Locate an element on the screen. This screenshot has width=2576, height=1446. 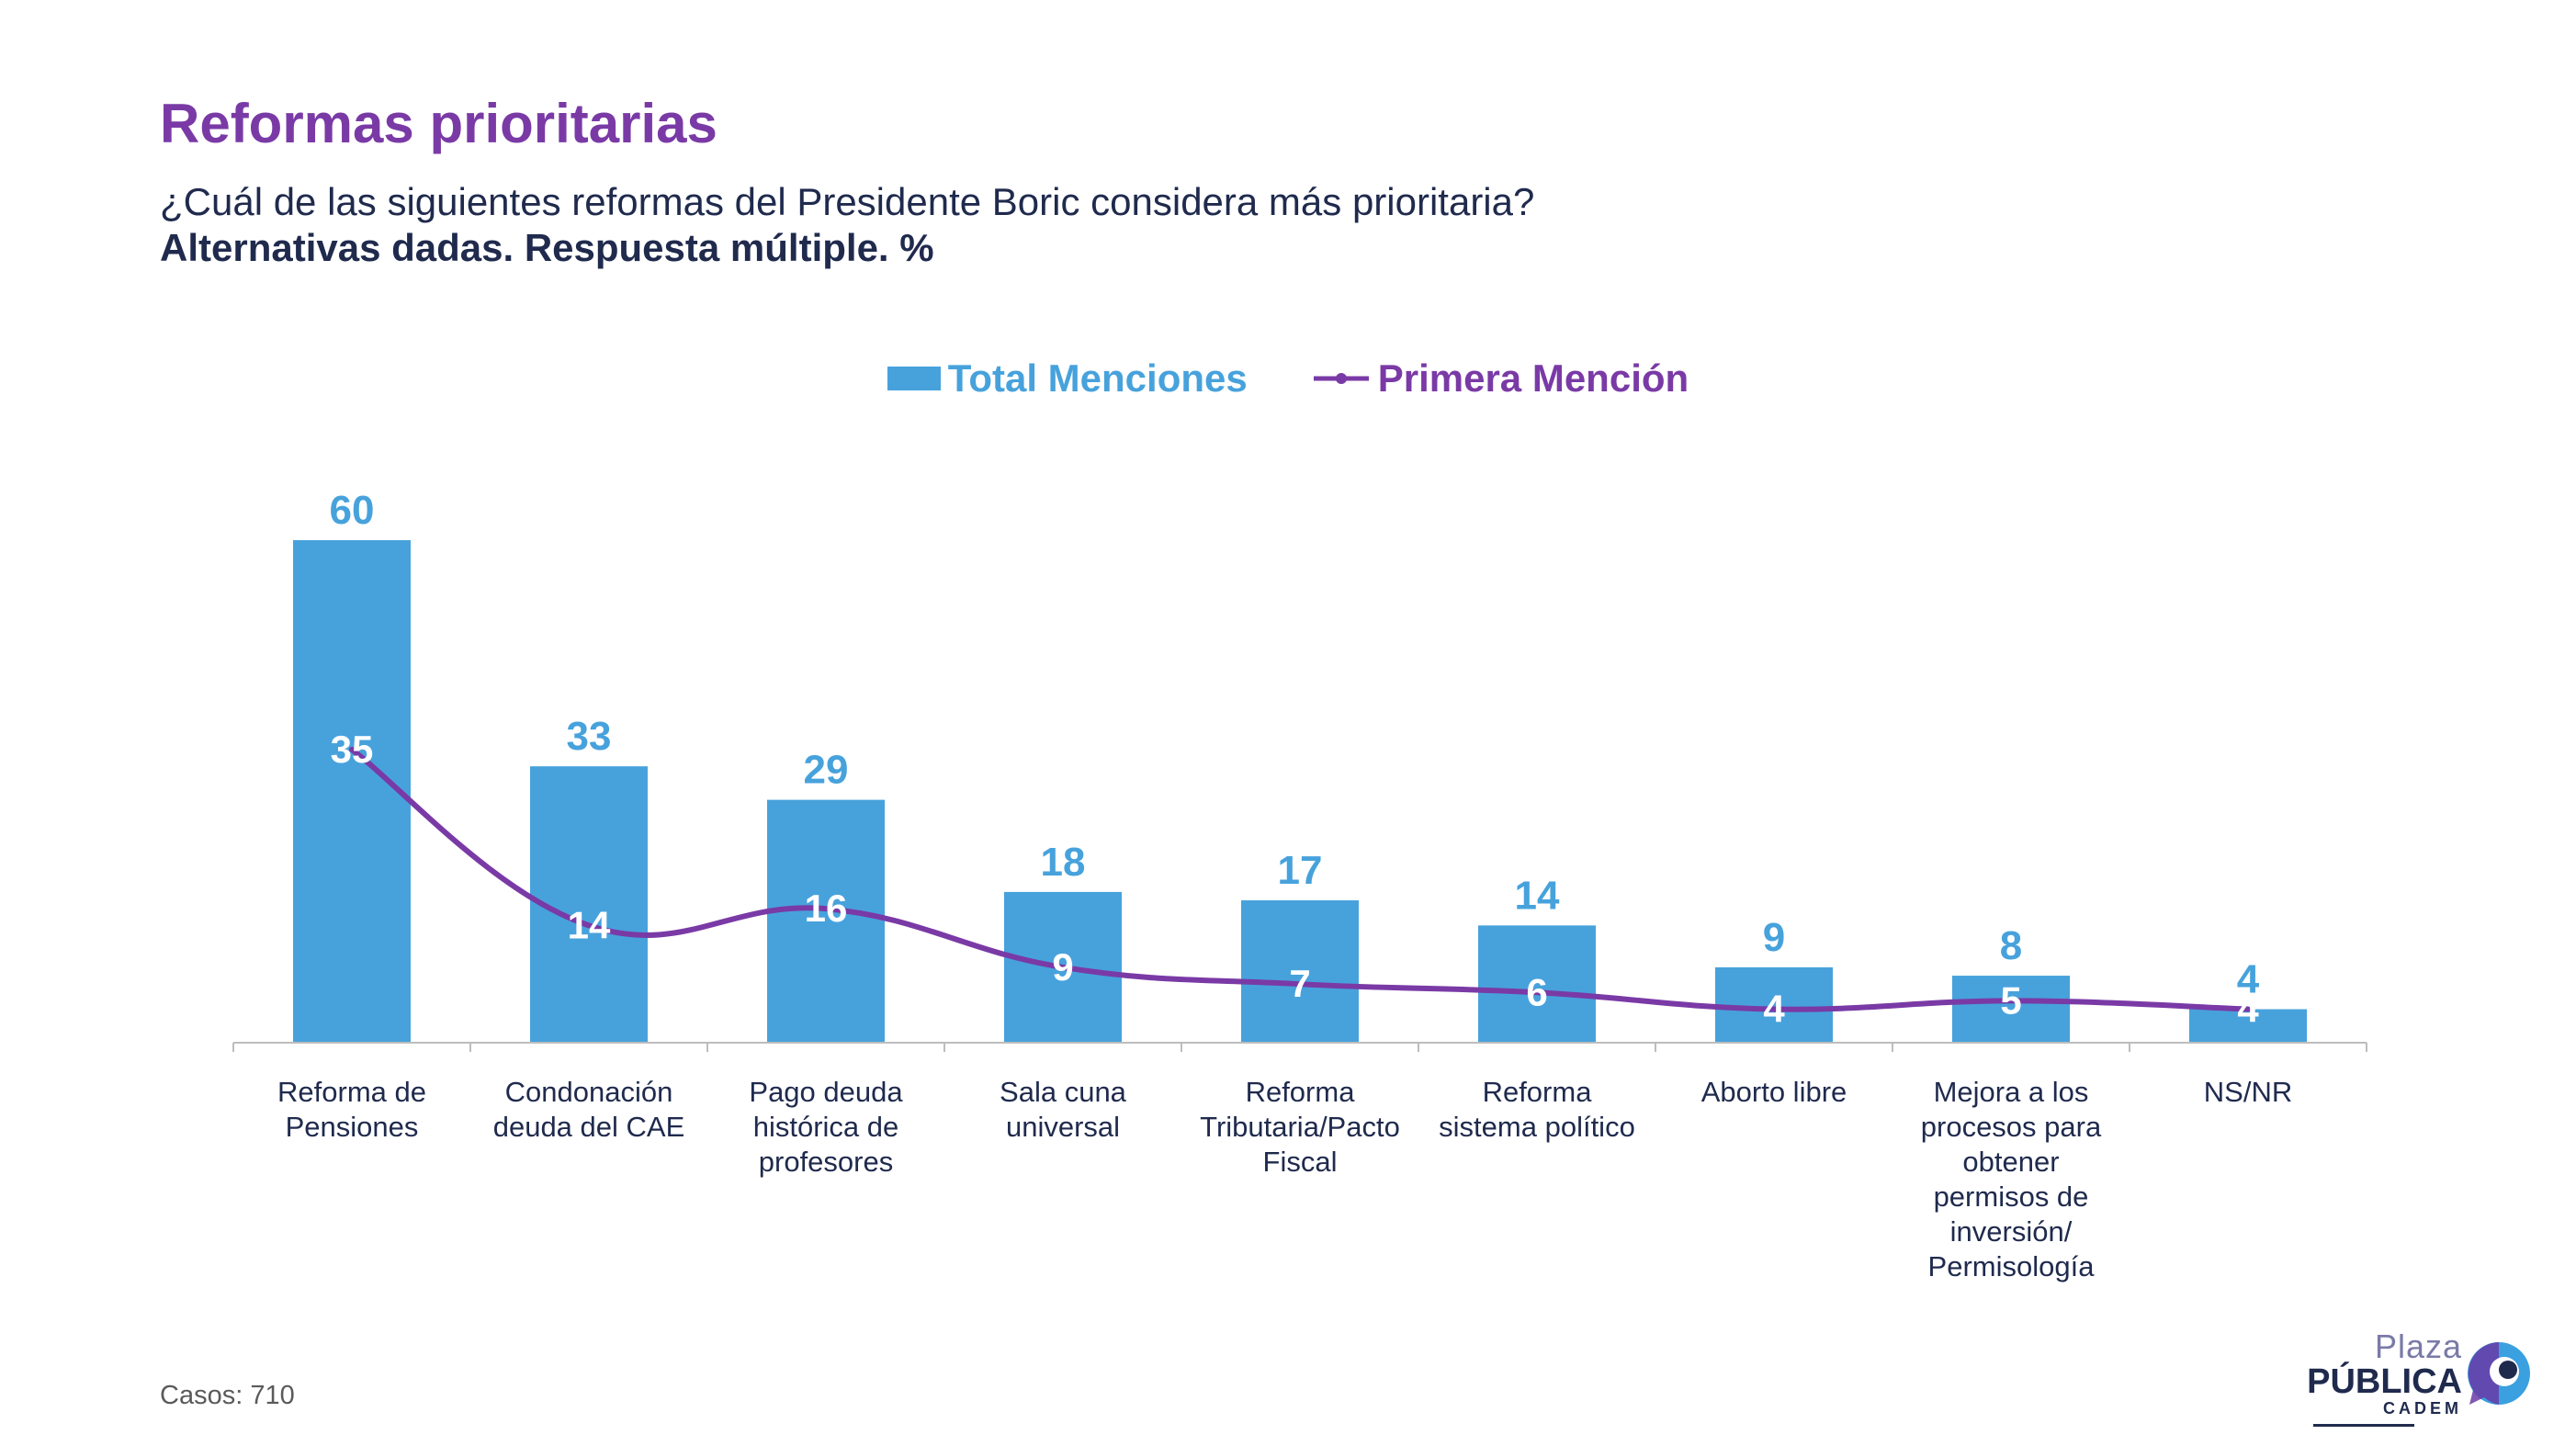
category-label: Aborto libre is located at coordinates (1773, 1092).